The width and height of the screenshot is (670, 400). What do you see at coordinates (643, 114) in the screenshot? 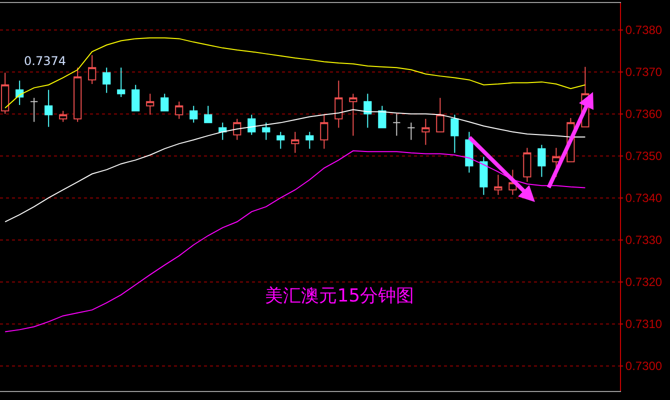
I see `y-tick-label: 0.7360` at bounding box center [643, 114].